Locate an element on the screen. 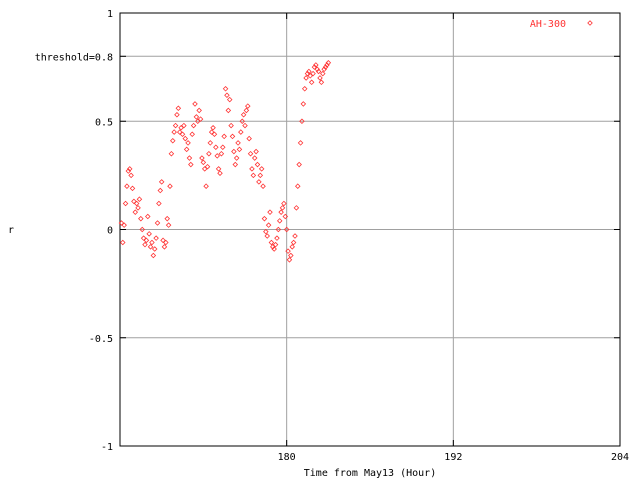 The width and height of the screenshot is (640, 480). x-tick-label: 180 is located at coordinates (287, 457).